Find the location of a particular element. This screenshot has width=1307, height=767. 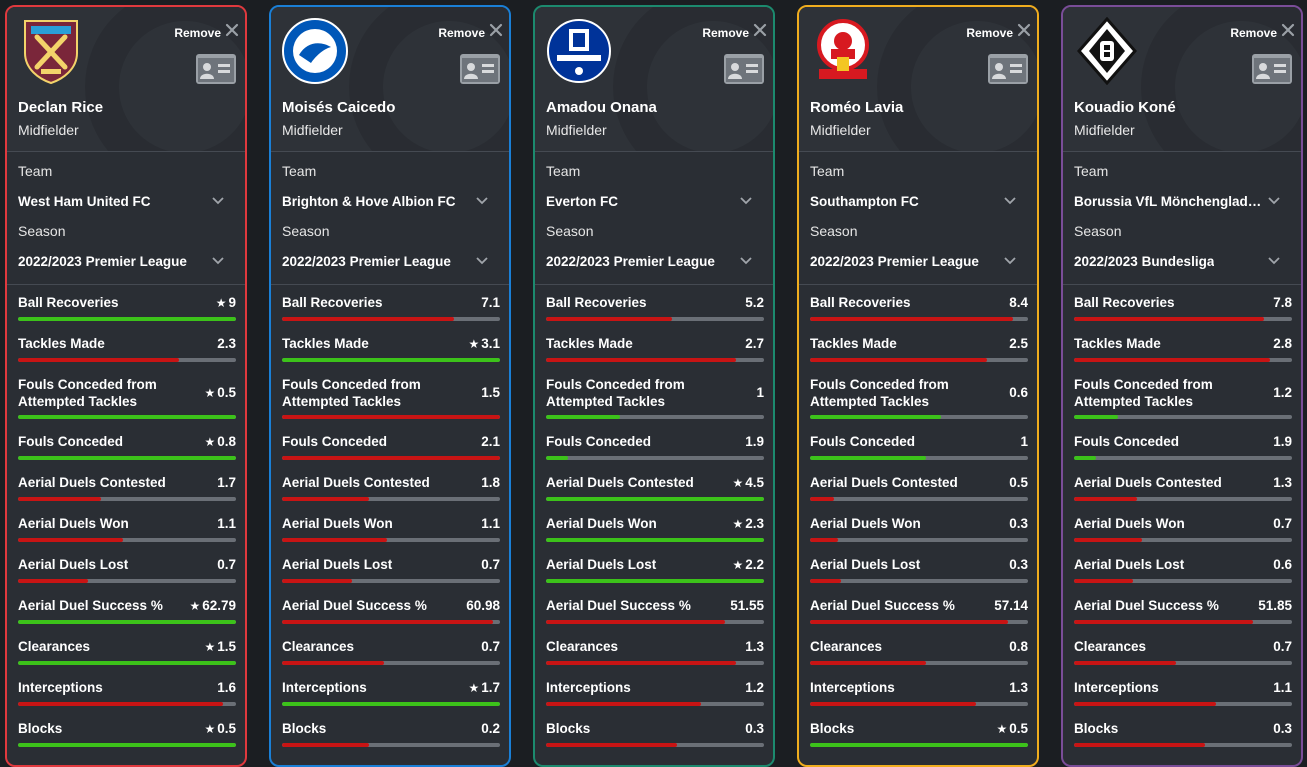

stat-label: Aerial Duel Success % is located at coordinates (618, 605).